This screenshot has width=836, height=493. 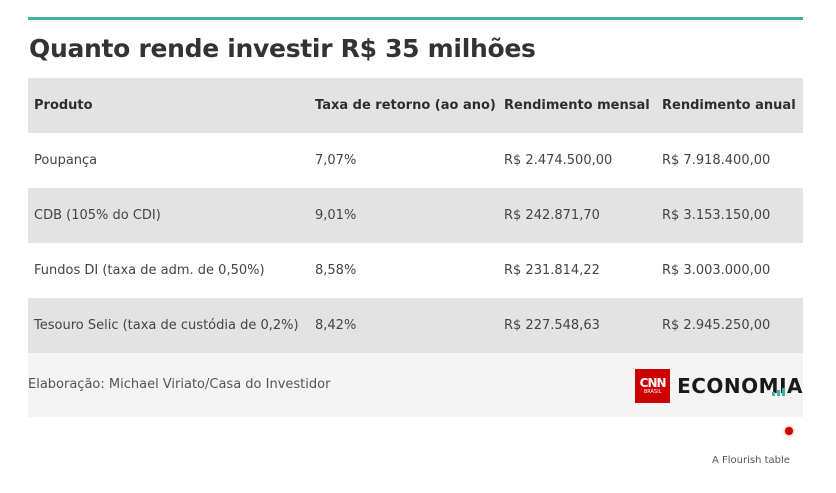 I want to click on cell-produto: CDB (105% do CDI), so click(x=168, y=215).